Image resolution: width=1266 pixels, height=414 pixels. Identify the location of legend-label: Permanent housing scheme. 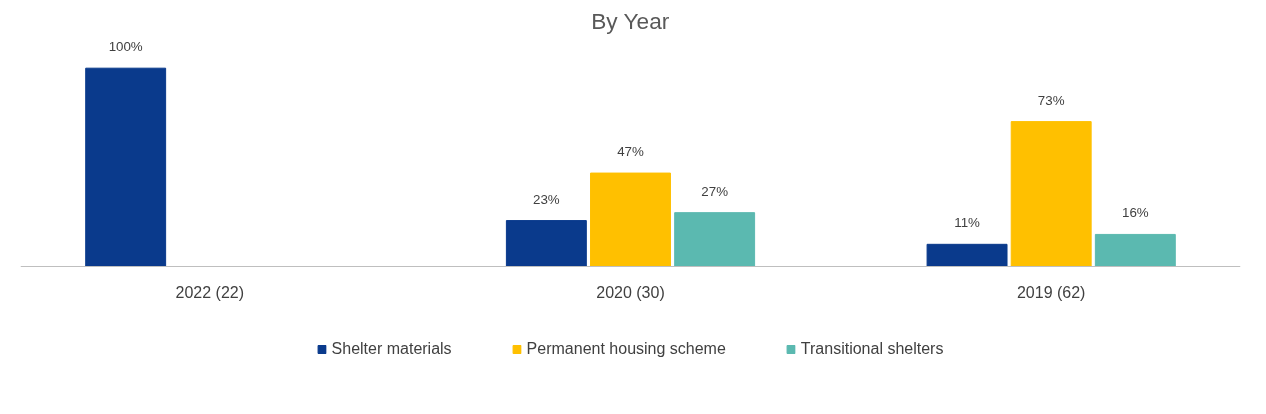
(626, 349).